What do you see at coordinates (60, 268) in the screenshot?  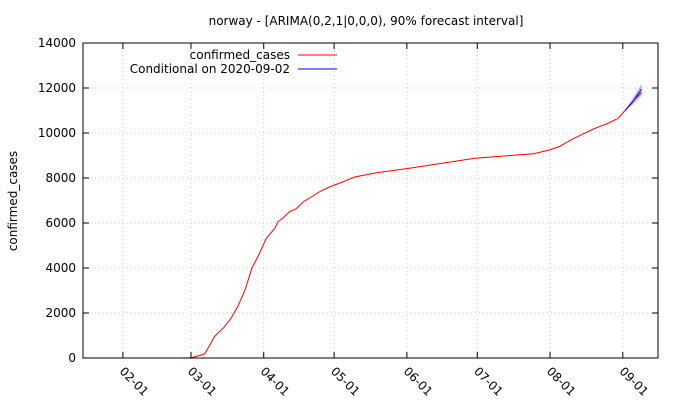 I see `y-tick-label: 4000` at bounding box center [60, 268].